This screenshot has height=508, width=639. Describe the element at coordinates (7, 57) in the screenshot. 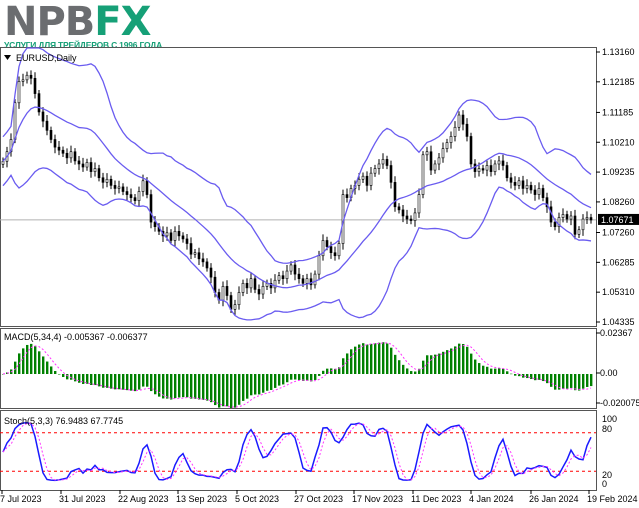

I see `dropdown-triangle-icon` at that location.